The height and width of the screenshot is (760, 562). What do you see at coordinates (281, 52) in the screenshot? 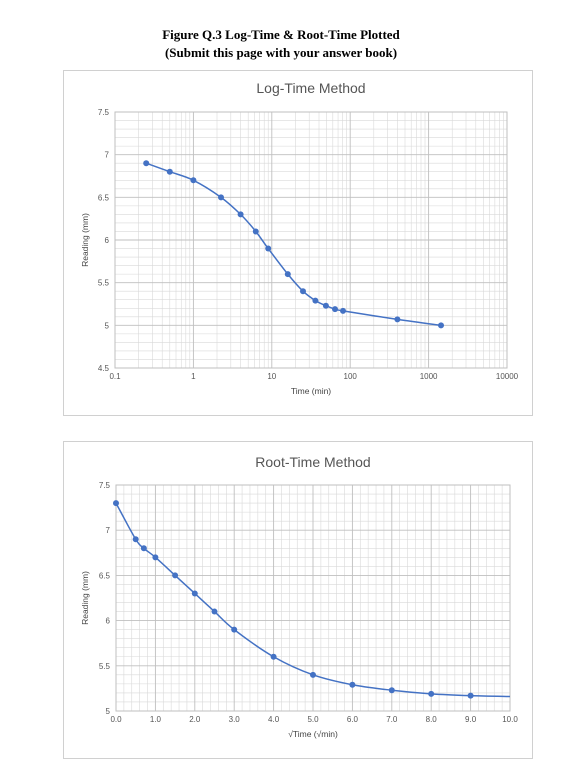
I see `figure-subheading: (Submit this page with your answer book)` at bounding box center [281, 52].